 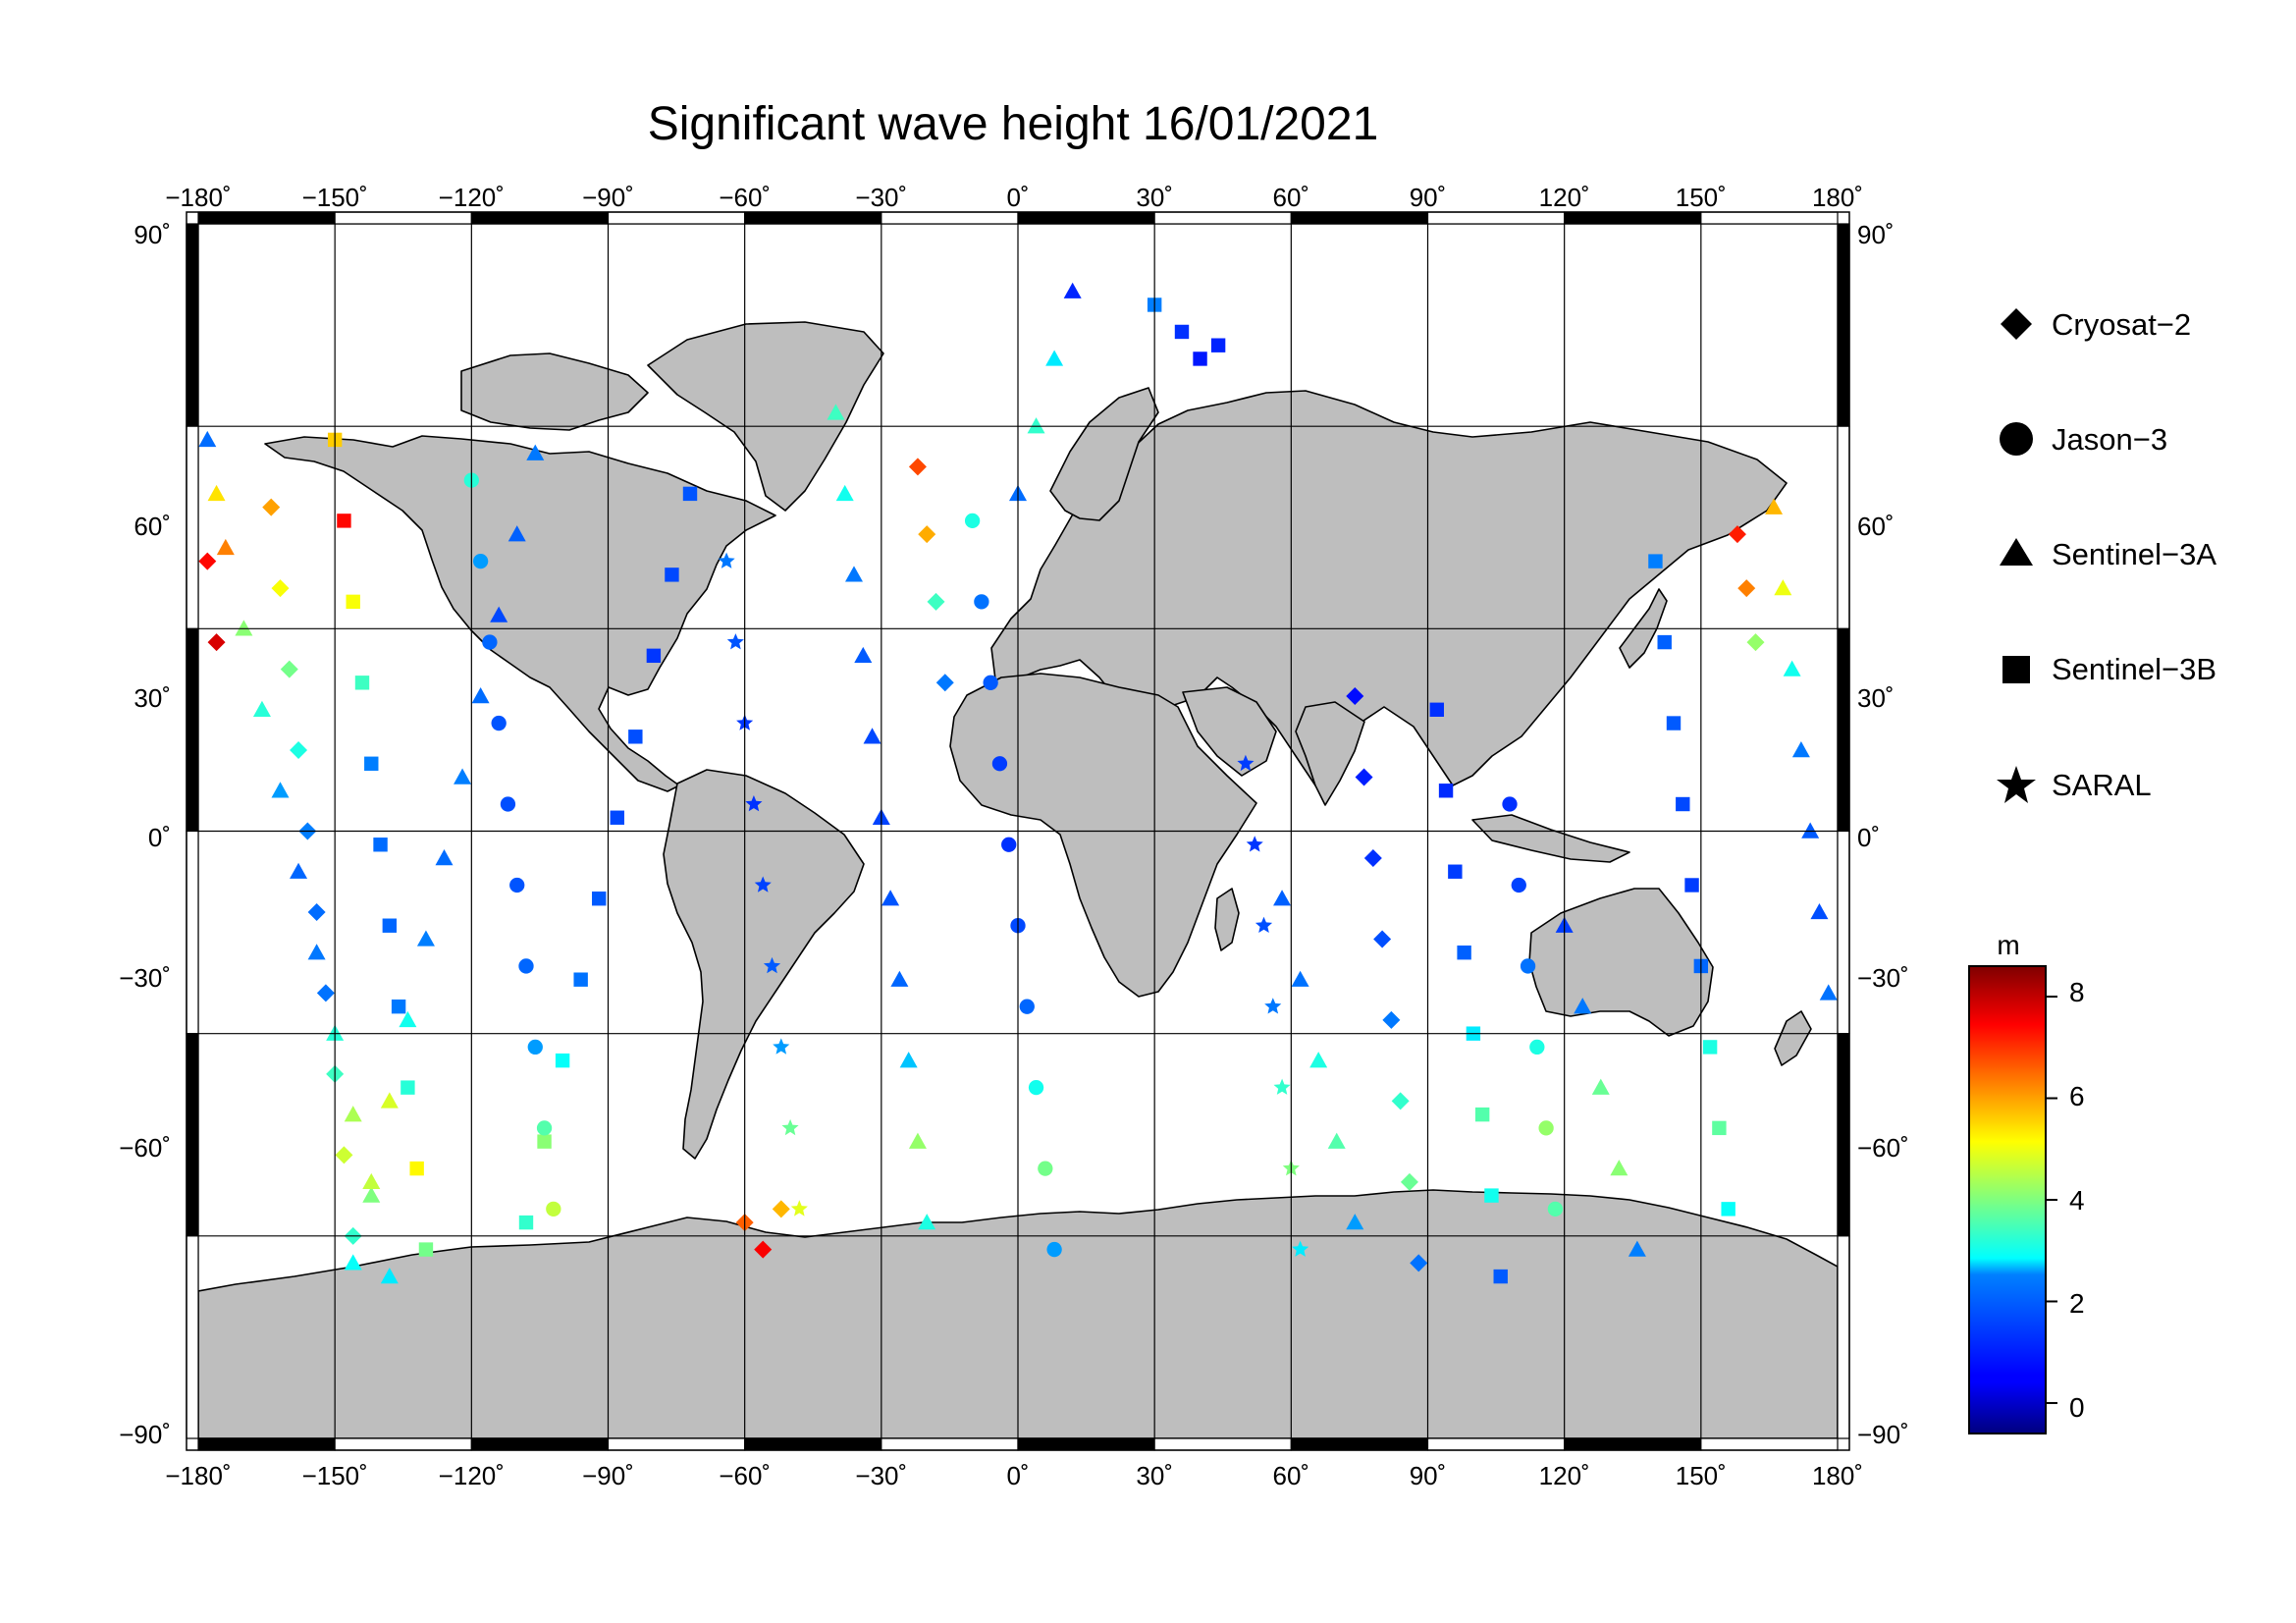 I want to click on legend-label: Cryosat−2, so click(x=2121, y=324).